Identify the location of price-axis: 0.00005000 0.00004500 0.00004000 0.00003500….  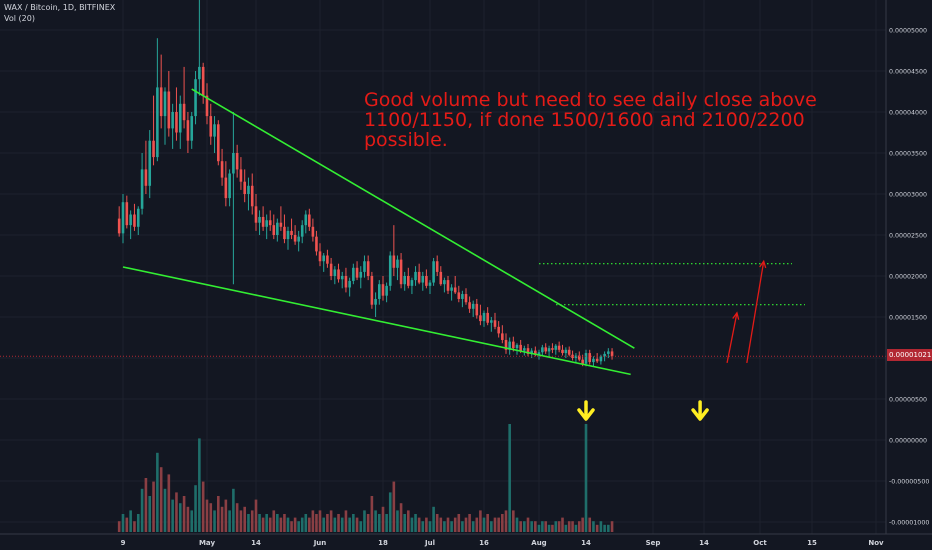
(908, 275).